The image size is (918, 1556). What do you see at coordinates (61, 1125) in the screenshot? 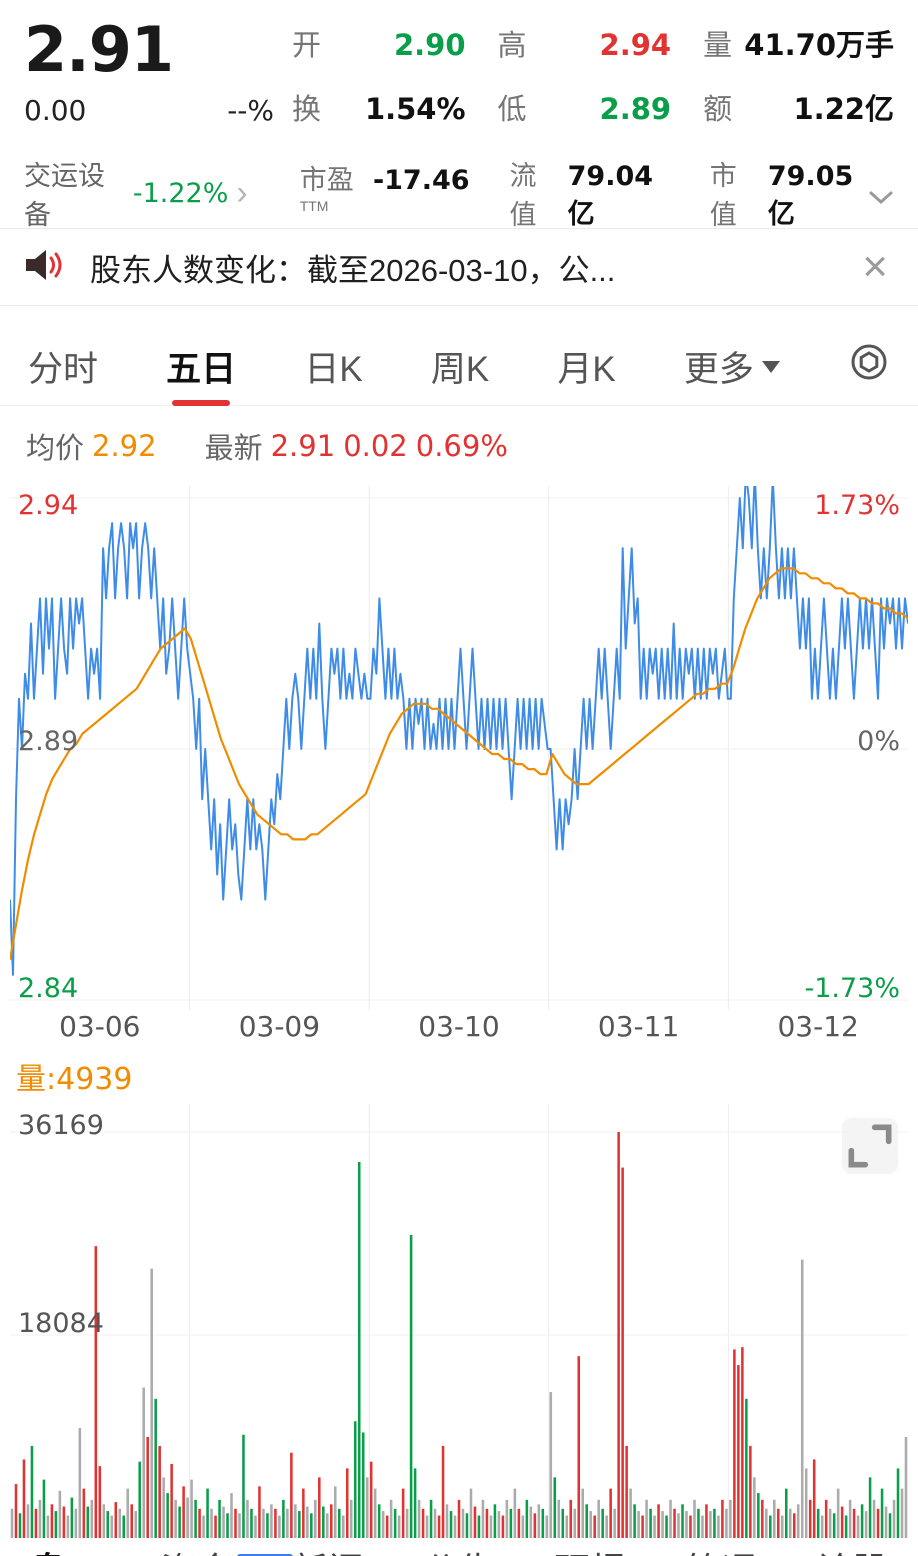
I see `volume-max-label: 36169` at bounding box center [61, 1125].